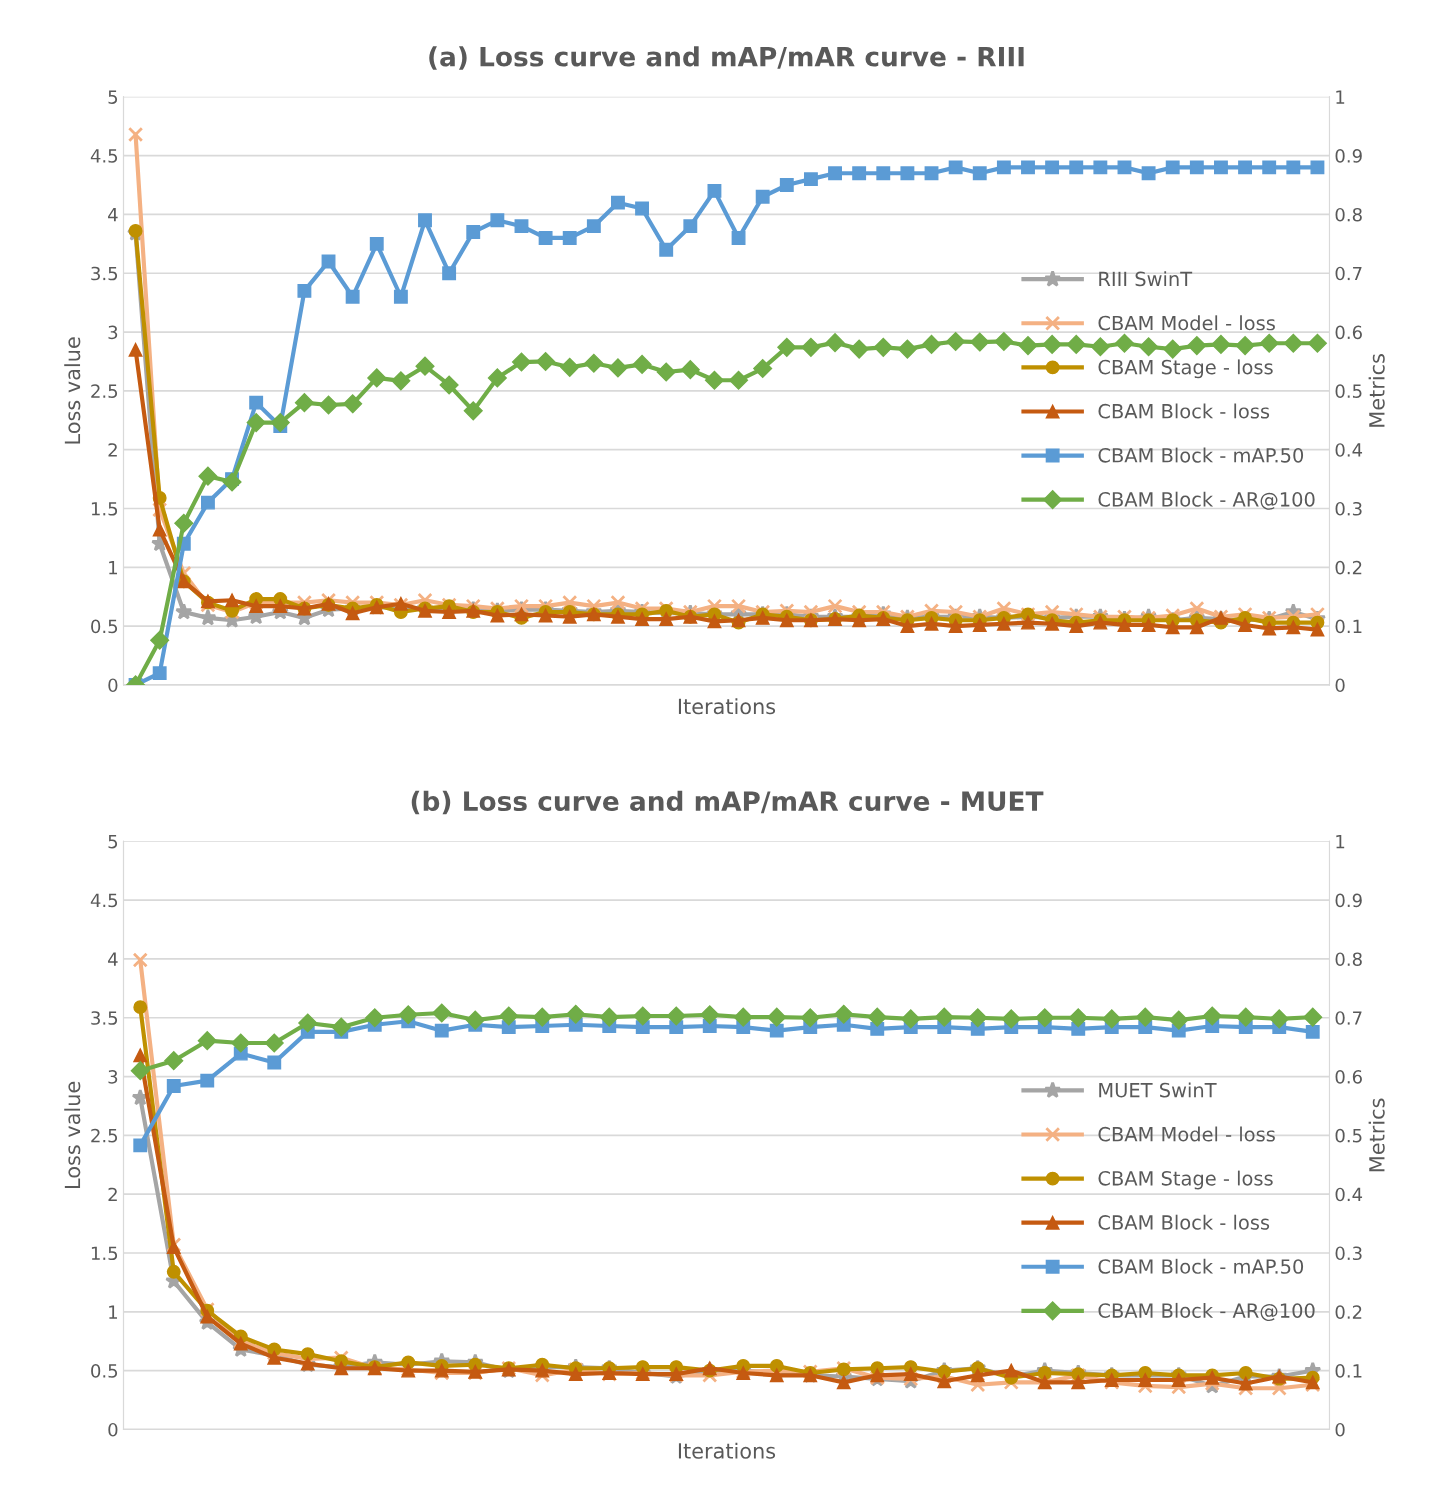 Image resolution: width=1453 pixels, height=1489 pixels. What do you see at coordinates (1146, 279) in the screenshot?
I see `legend-label: RIII SwinT` at bounding box center [1146, 279].